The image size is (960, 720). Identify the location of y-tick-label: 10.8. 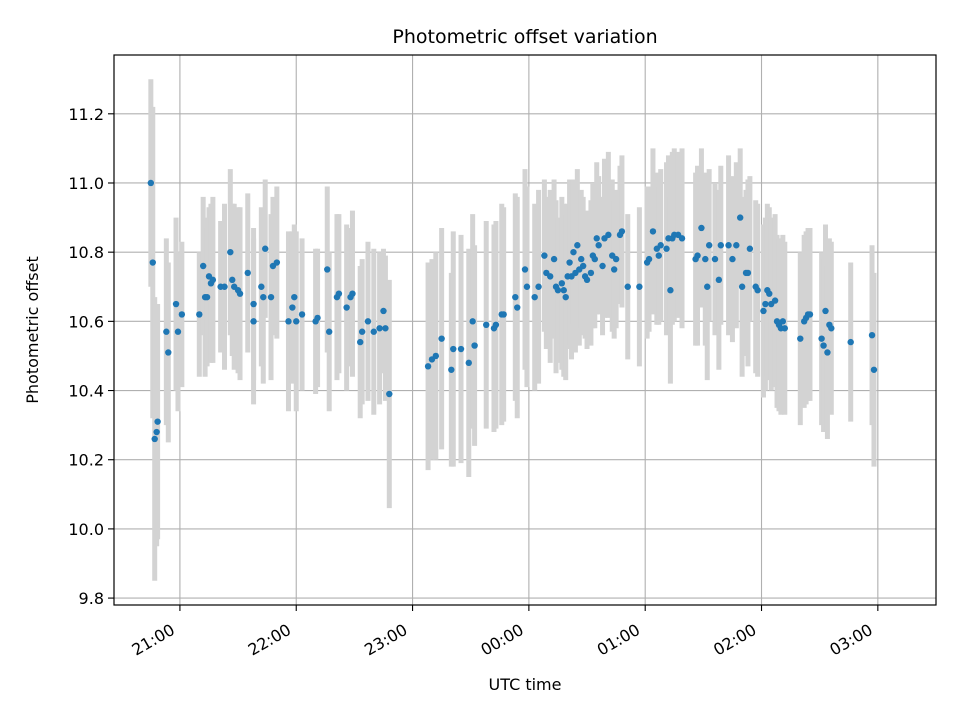
(86, 252).